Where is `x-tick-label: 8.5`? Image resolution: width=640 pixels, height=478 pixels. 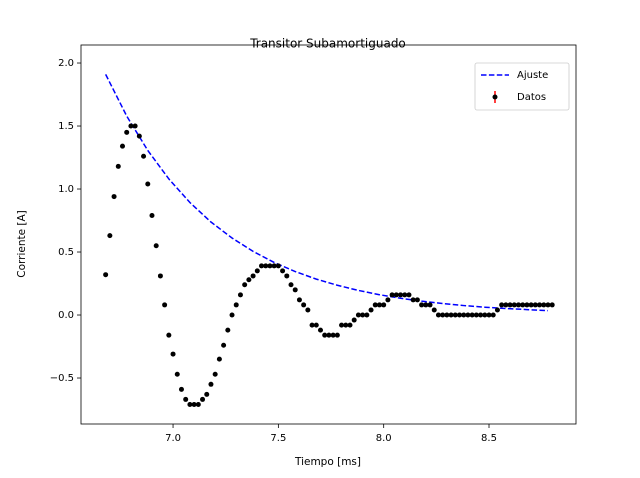 x-tick-label: 8.5 is located at coordinates (489, 438).